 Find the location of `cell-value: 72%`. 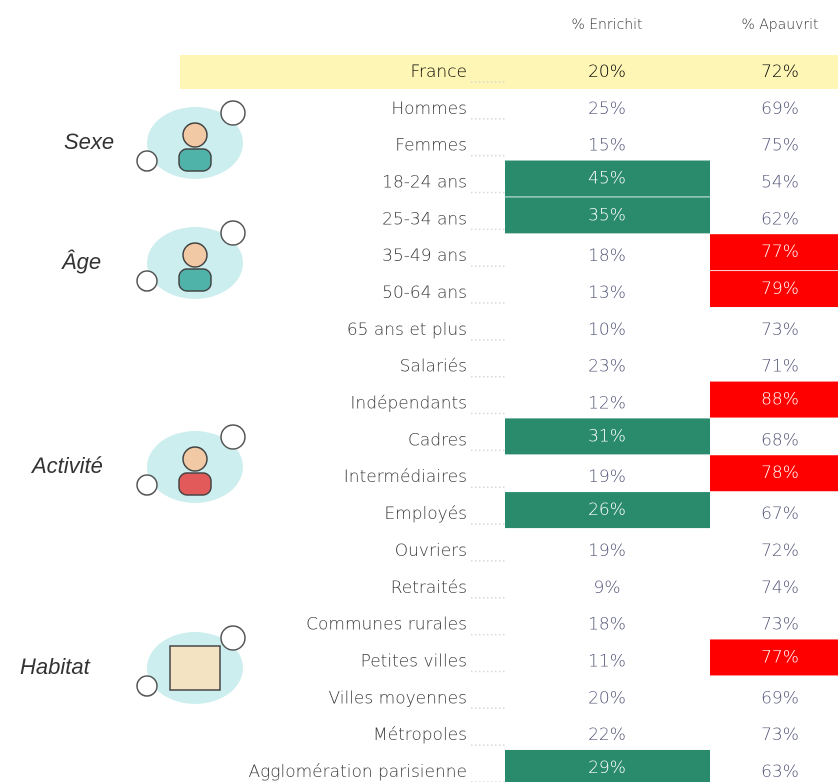

cell-value: 72% is located at coordinates (780, 551).